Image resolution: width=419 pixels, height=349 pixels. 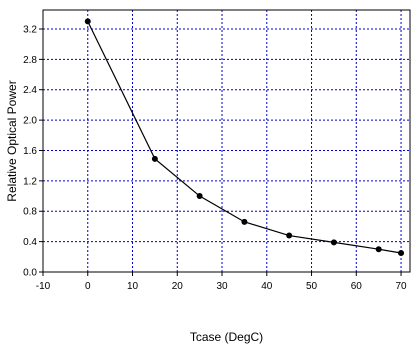 What do you see at coordinates (30, 212) in the screenshot?
I see `y-tick-label: 0.8` at bounding box center [30, 212].